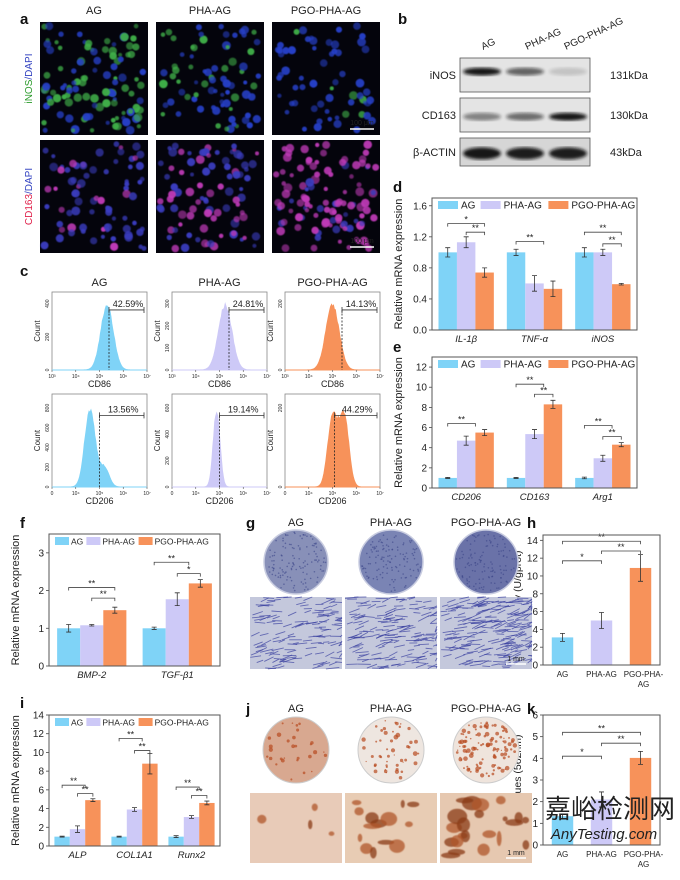  I want to click on y-tick-label: 14, so click(39, 716).